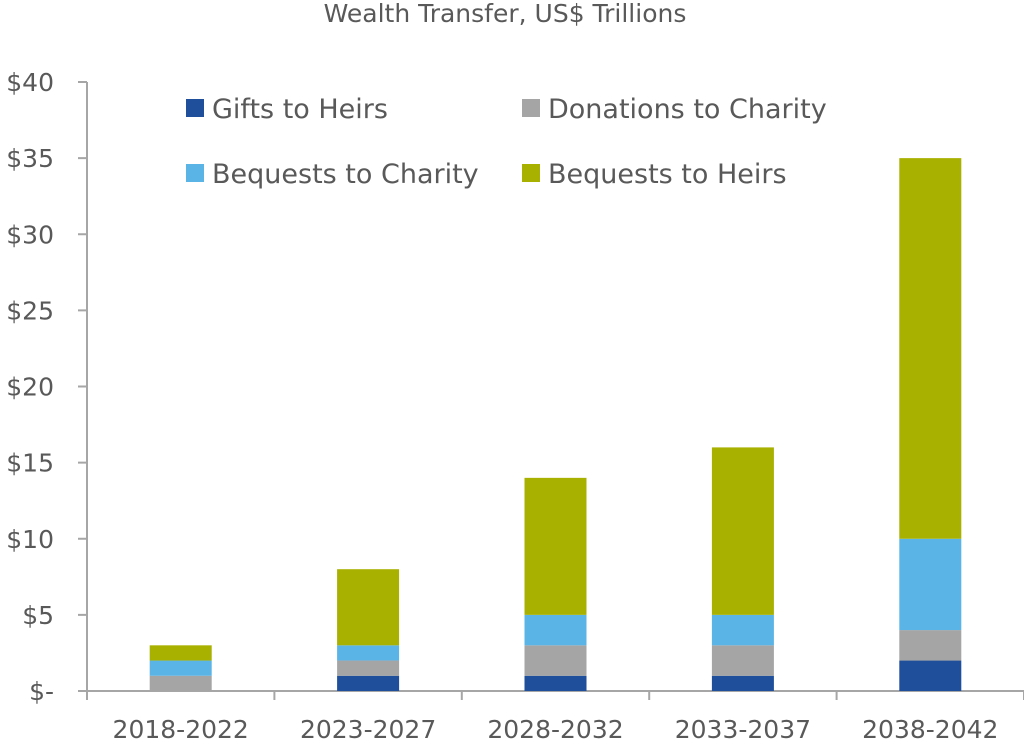  Describe the element at coordinates (345, 174) in the screenshot. I see `legend-label: Bequests to Charity` at that location.